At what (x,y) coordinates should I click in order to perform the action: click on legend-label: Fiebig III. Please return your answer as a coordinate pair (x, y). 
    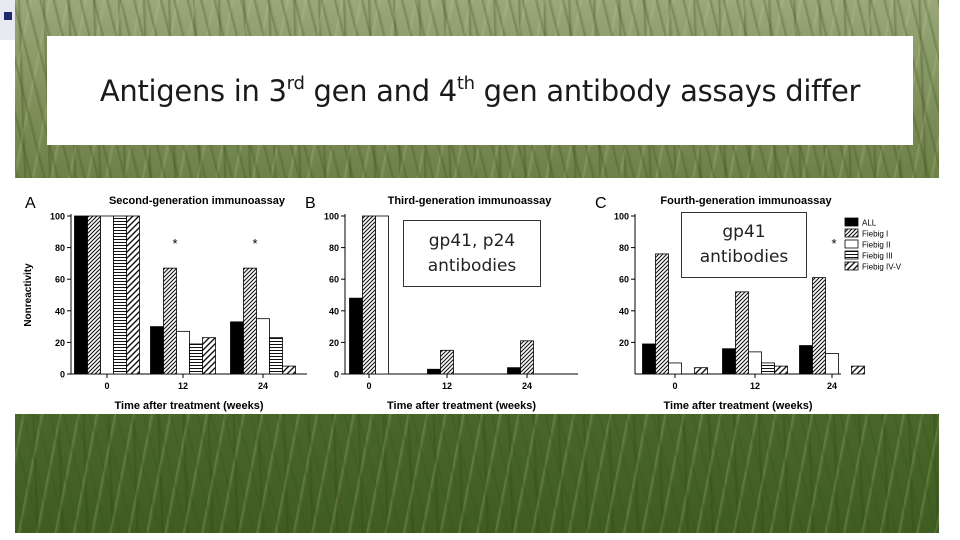
    Looking at the image, I should click on (877, 256).